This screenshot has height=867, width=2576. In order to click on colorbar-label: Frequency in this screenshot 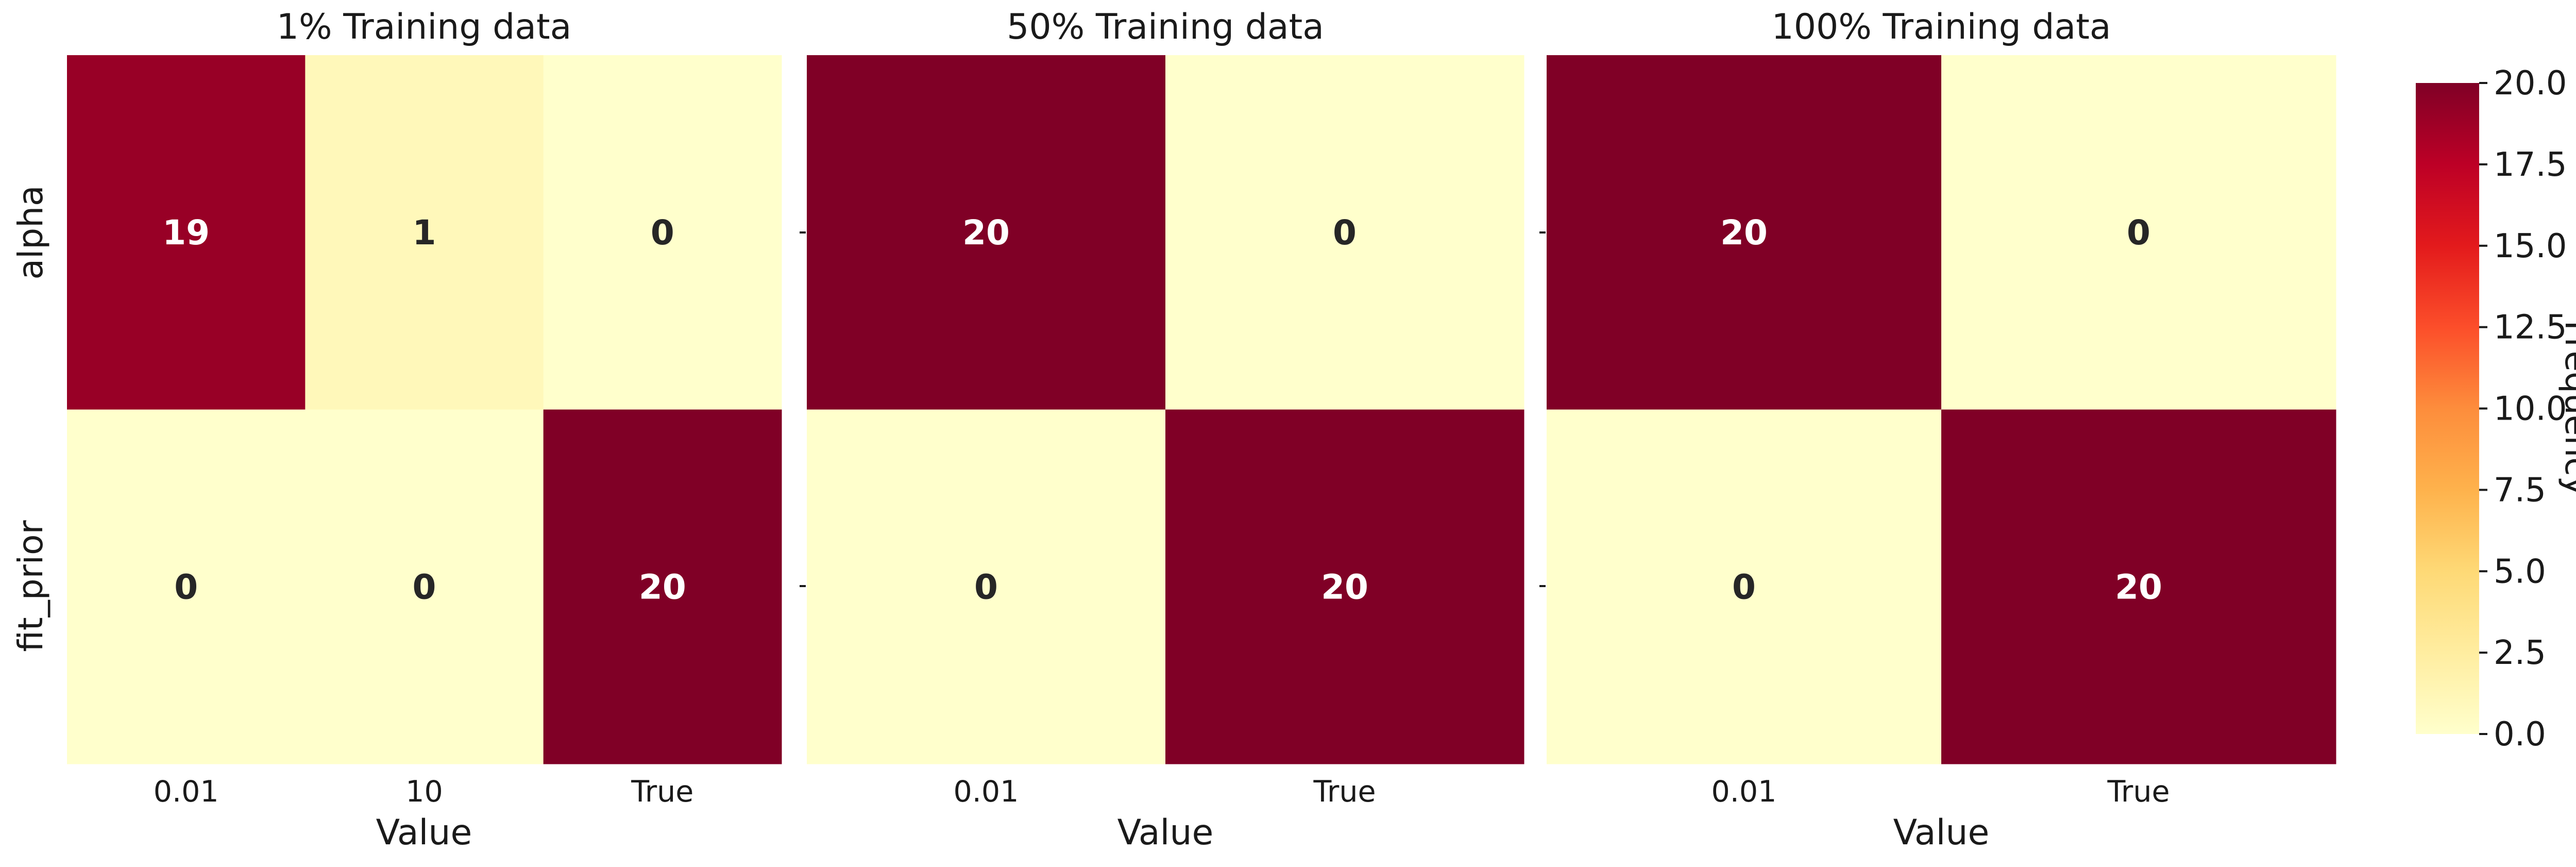, I will do `click(2566, 408)`.